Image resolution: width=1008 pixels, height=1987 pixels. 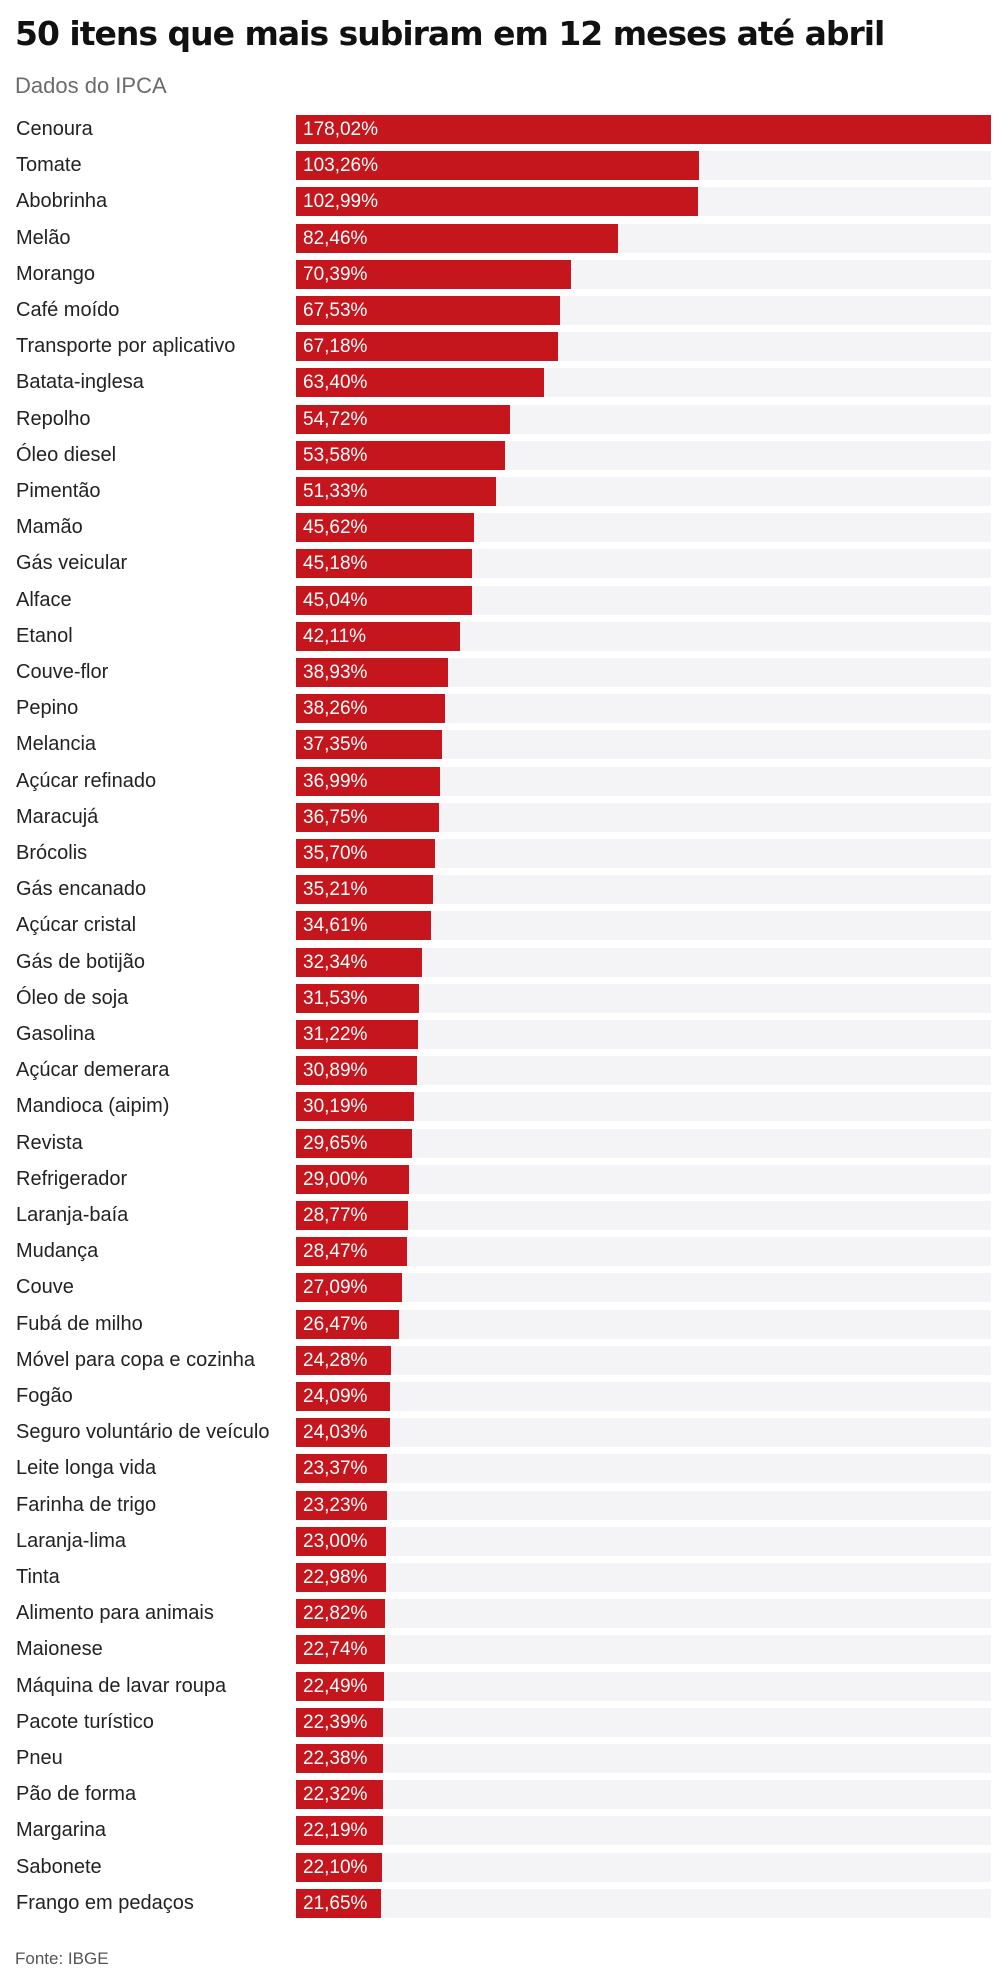 What do you see at coordinates (58, 491) in the screenshot?
I see `category-label: Pimentão` at bounding box center [58, 491].